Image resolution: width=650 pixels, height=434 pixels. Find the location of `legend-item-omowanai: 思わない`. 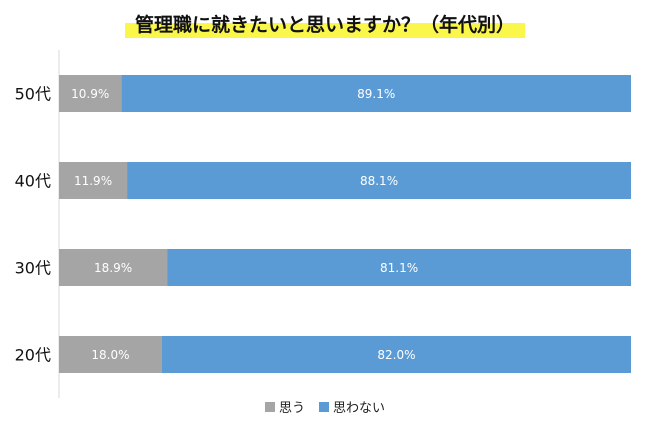

legend-item-omowanai: 思わない is located at coordinates (352, 406).